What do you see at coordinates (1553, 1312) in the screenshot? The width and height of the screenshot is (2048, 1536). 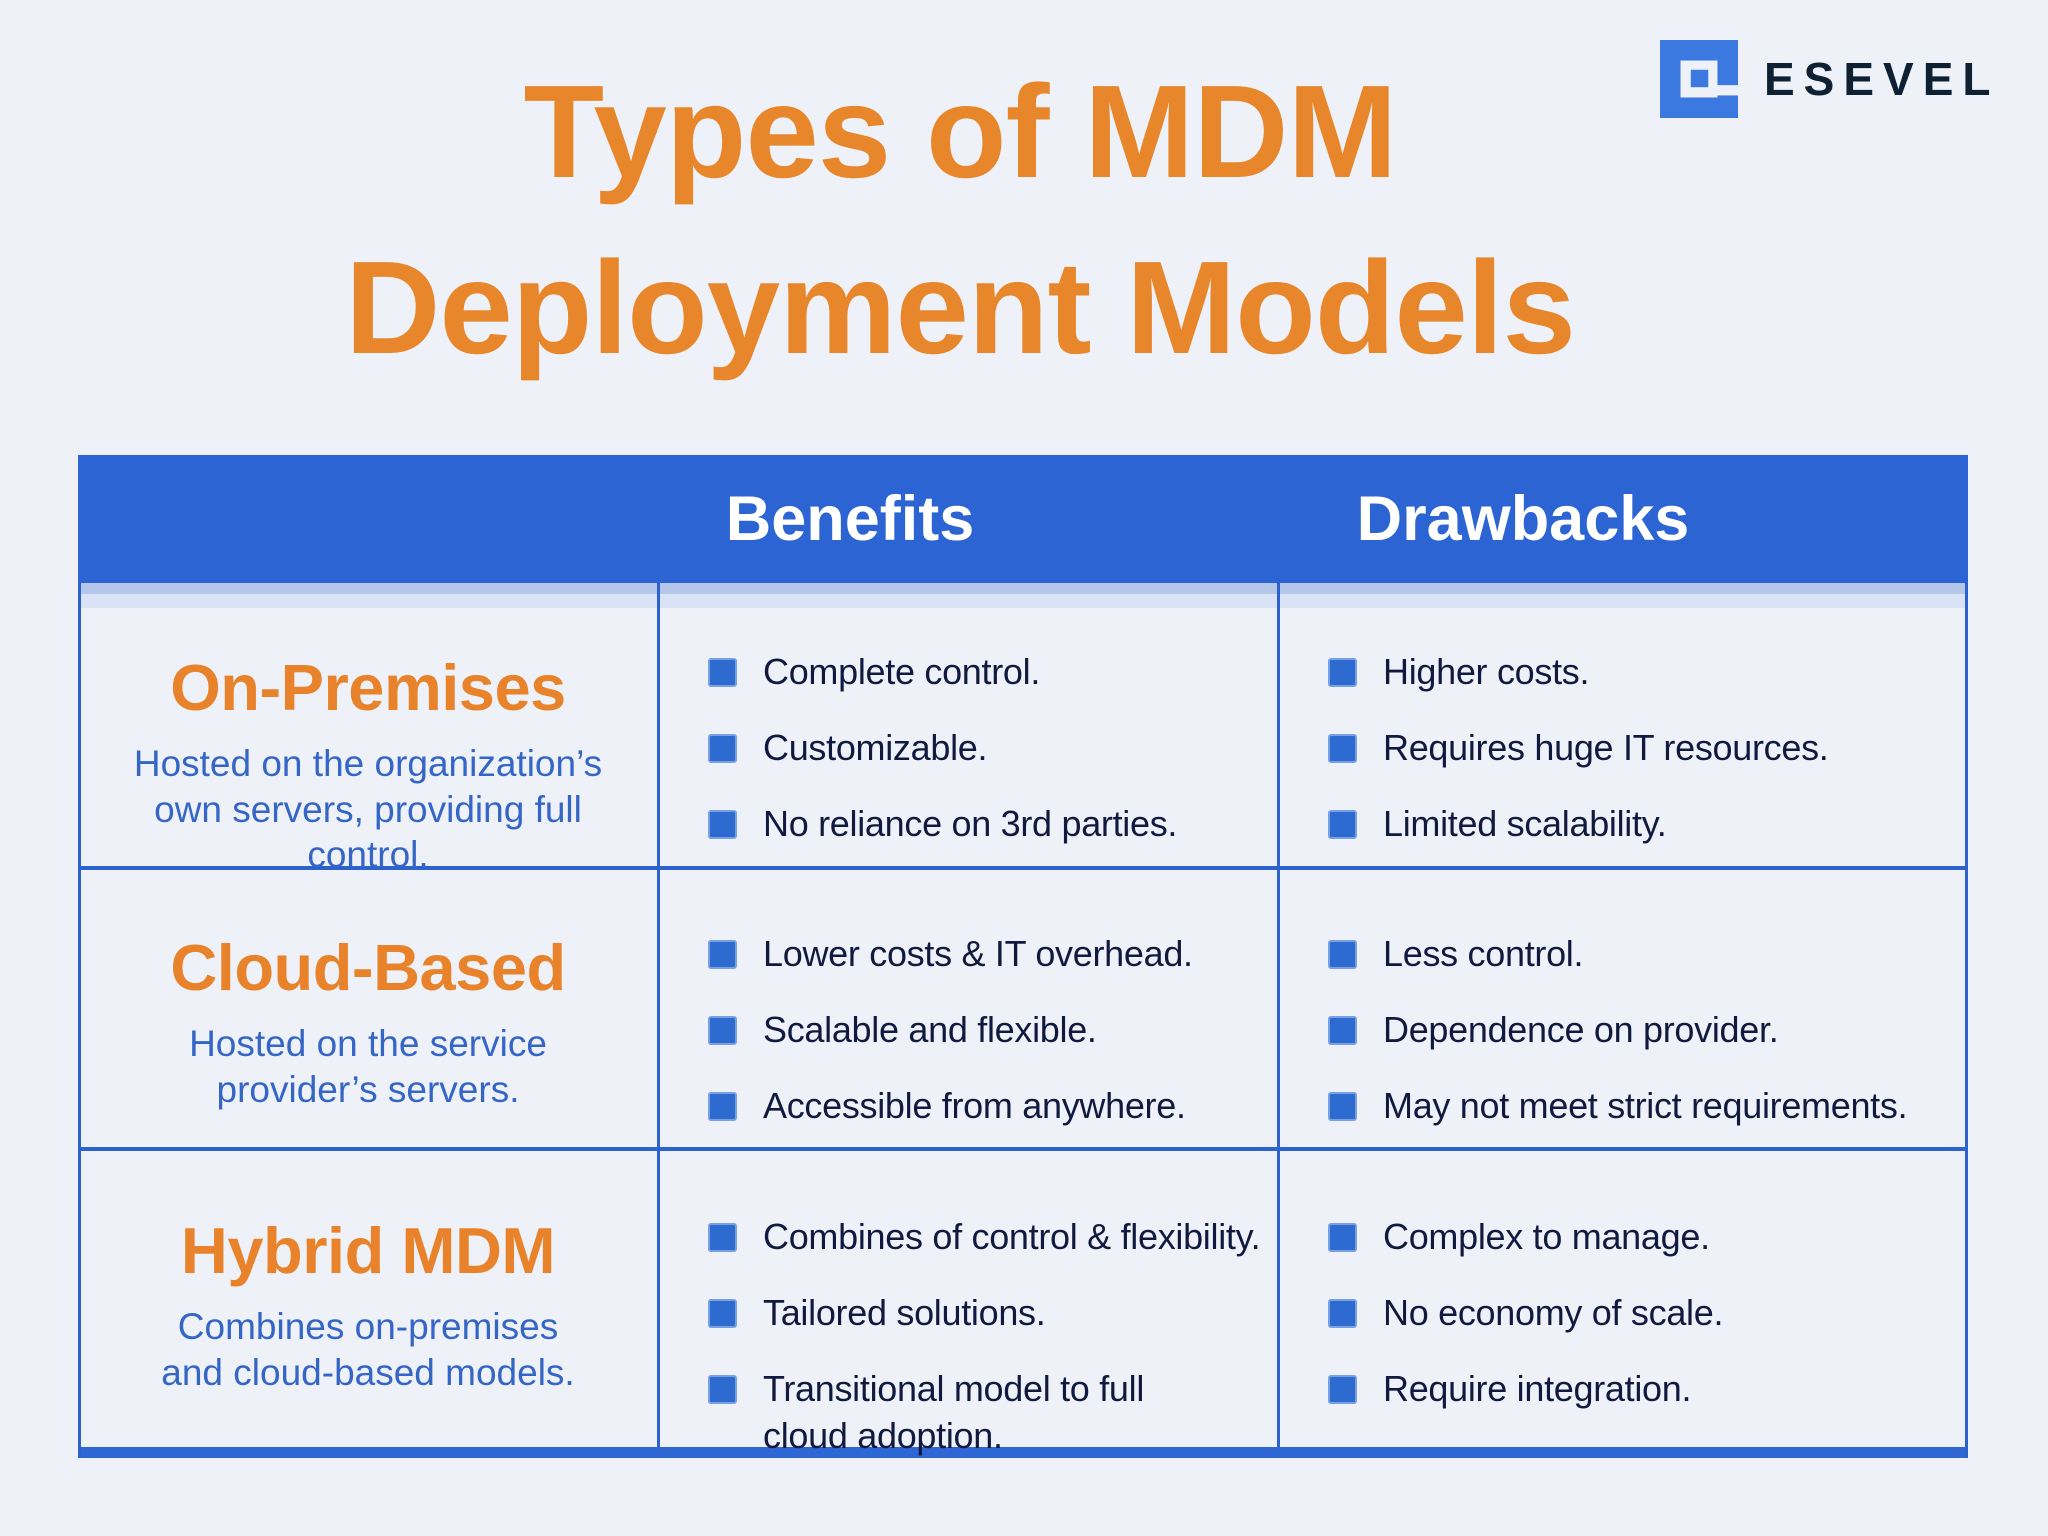 I see `drawback-text: No economy of scale.` at bounding box center [1553, 1312].